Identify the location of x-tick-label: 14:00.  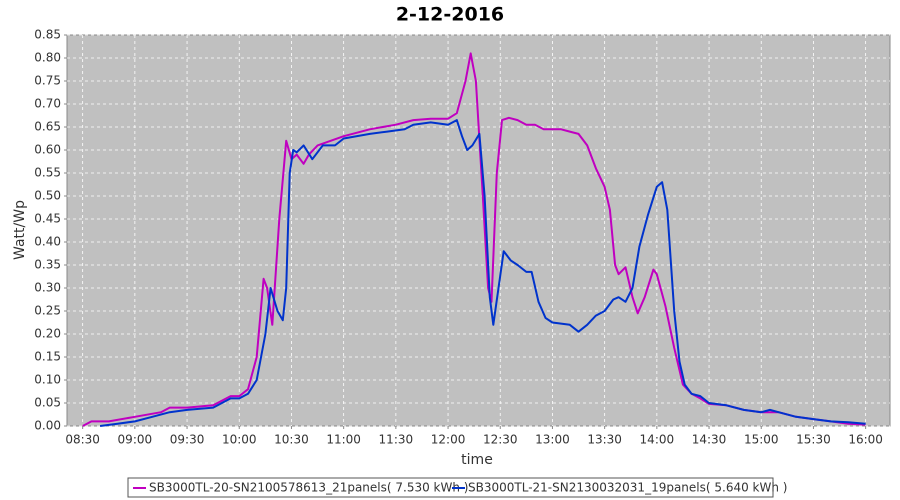
(657, 440).